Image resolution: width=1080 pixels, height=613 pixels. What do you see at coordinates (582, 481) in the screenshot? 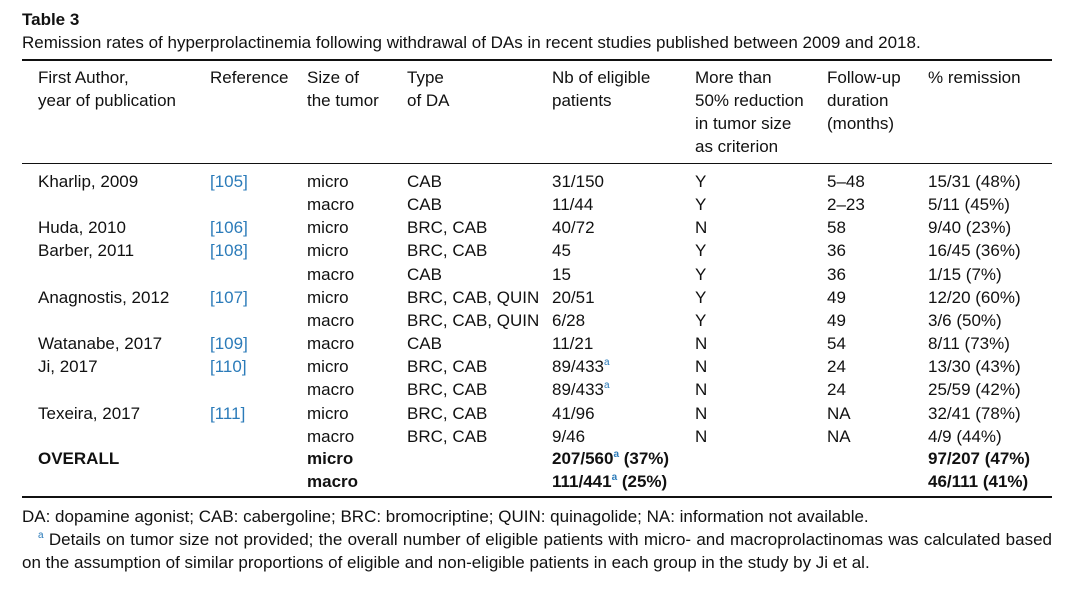
I see `cell-value: 111/441` at bounding box center [582, 481].